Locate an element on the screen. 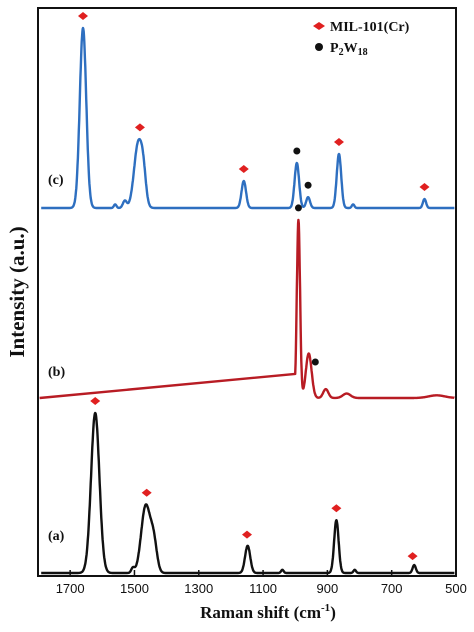 Image resolution: width=474 pixels, height=632 pixels. x-tick-label: 500 is located at coordinates (456, 588).